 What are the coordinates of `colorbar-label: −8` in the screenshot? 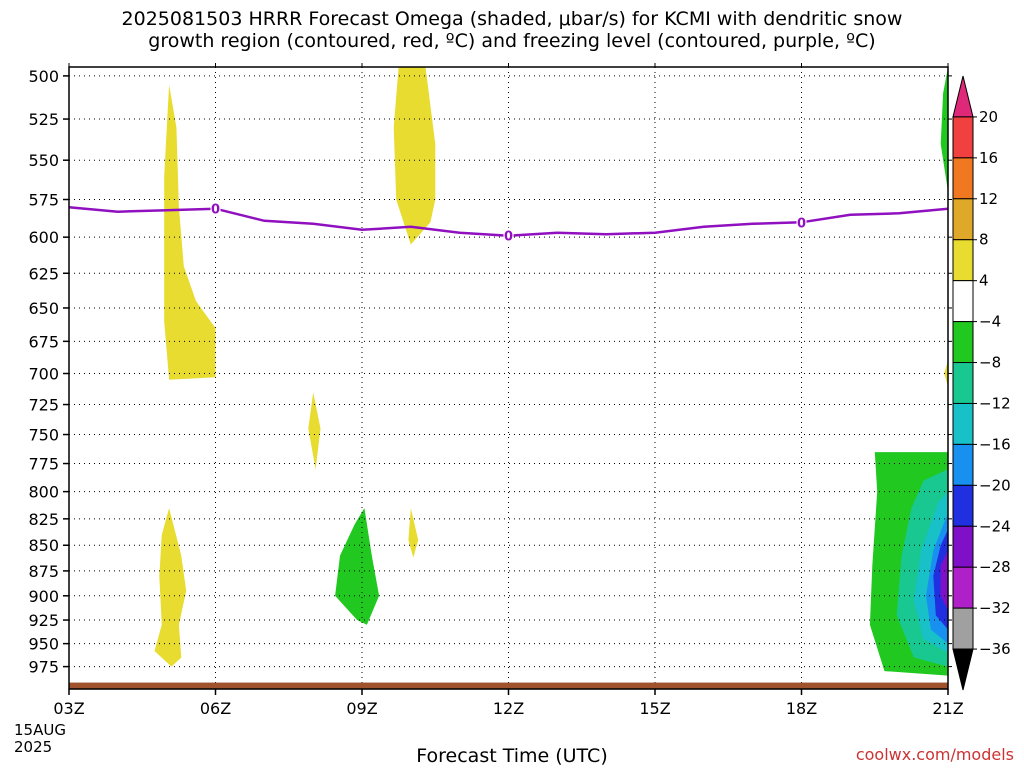 It's located at (990, 363).